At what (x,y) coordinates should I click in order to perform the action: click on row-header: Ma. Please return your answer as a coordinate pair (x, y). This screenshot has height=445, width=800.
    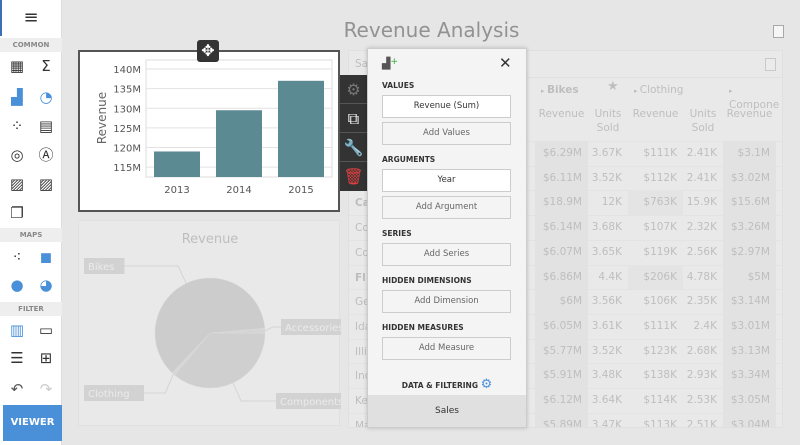
    Looking at the image, I should click on (363, 423).